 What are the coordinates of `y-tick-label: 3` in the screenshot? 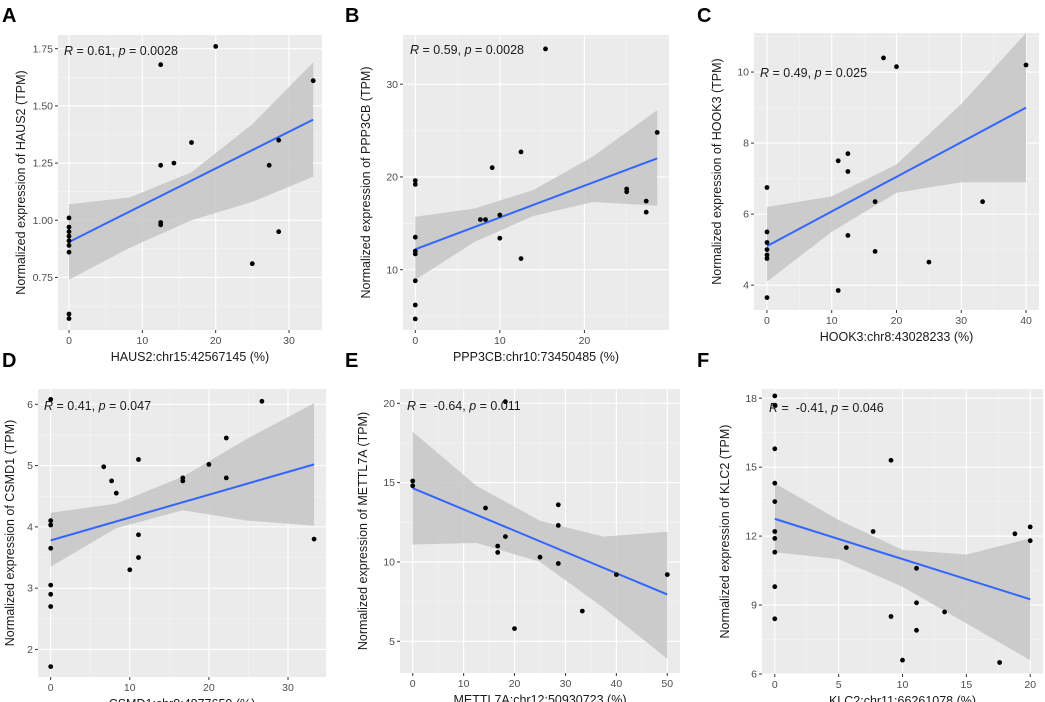 It's located at (30, 589).